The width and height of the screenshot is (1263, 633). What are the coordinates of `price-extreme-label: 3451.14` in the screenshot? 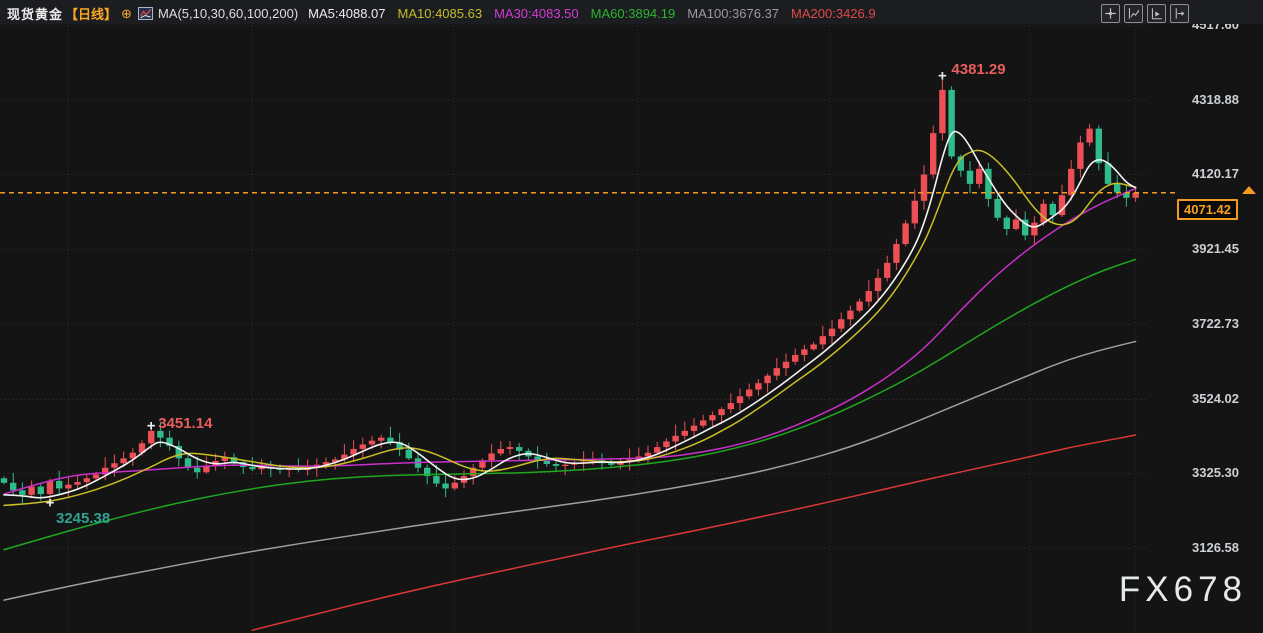 It's located at (185, 423).